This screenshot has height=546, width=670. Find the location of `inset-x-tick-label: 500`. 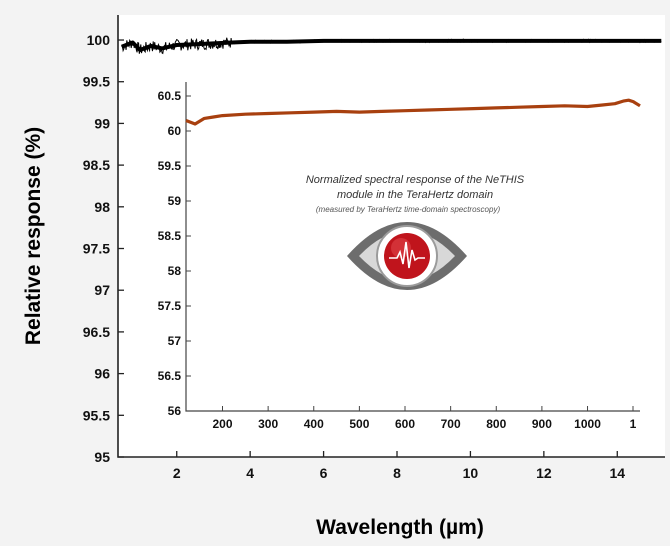

inset-x-tick-label: 500 is located at coordinates (359, 424).